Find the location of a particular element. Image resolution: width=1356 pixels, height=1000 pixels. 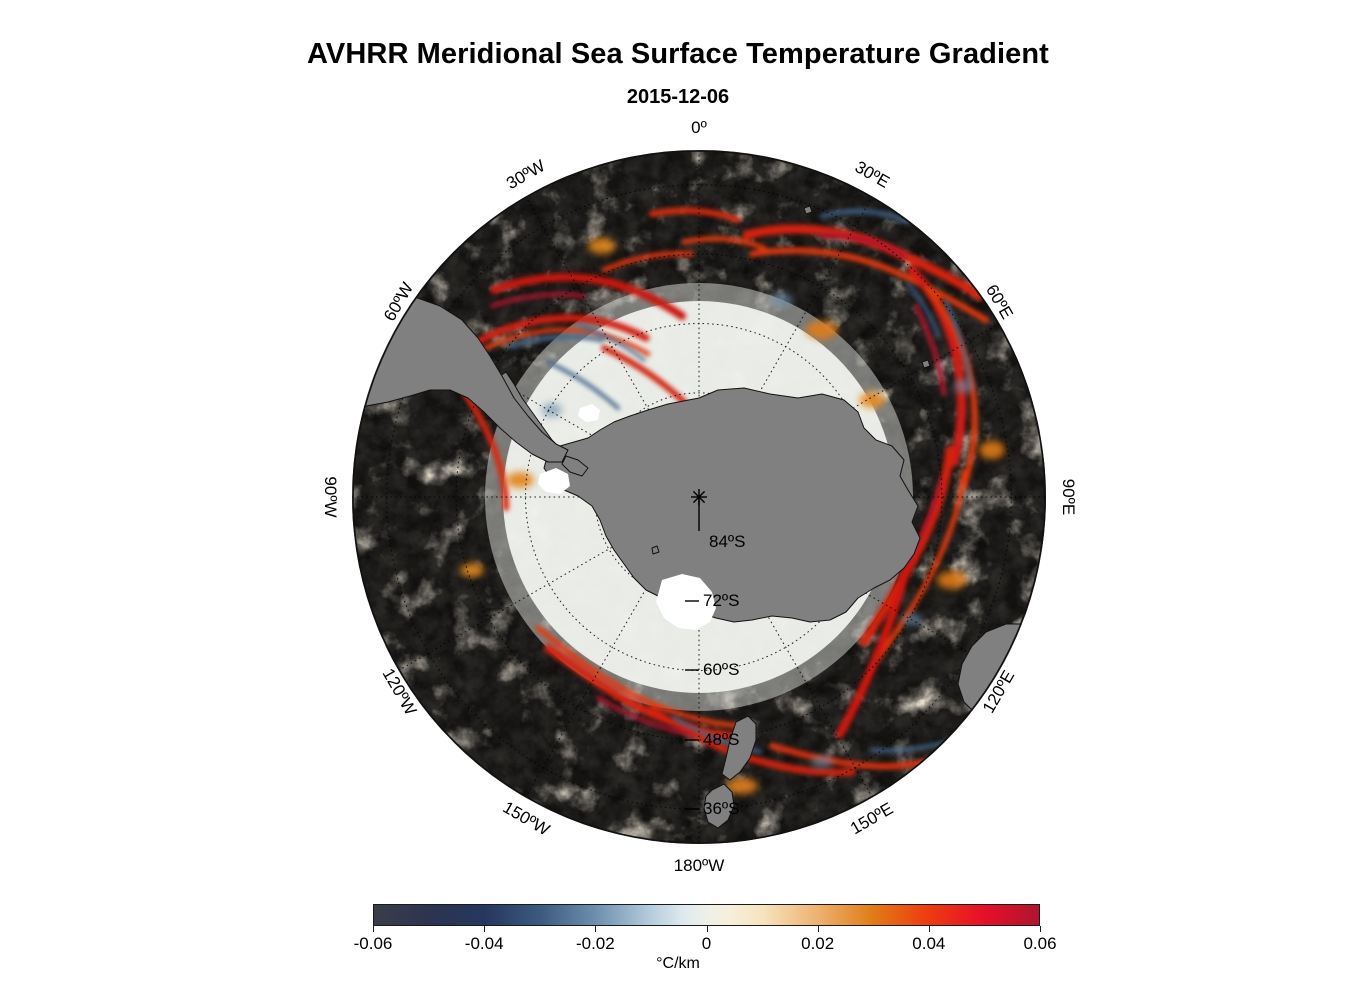

lat-label-60s: 60ºS is located at coordinates (721, 669).